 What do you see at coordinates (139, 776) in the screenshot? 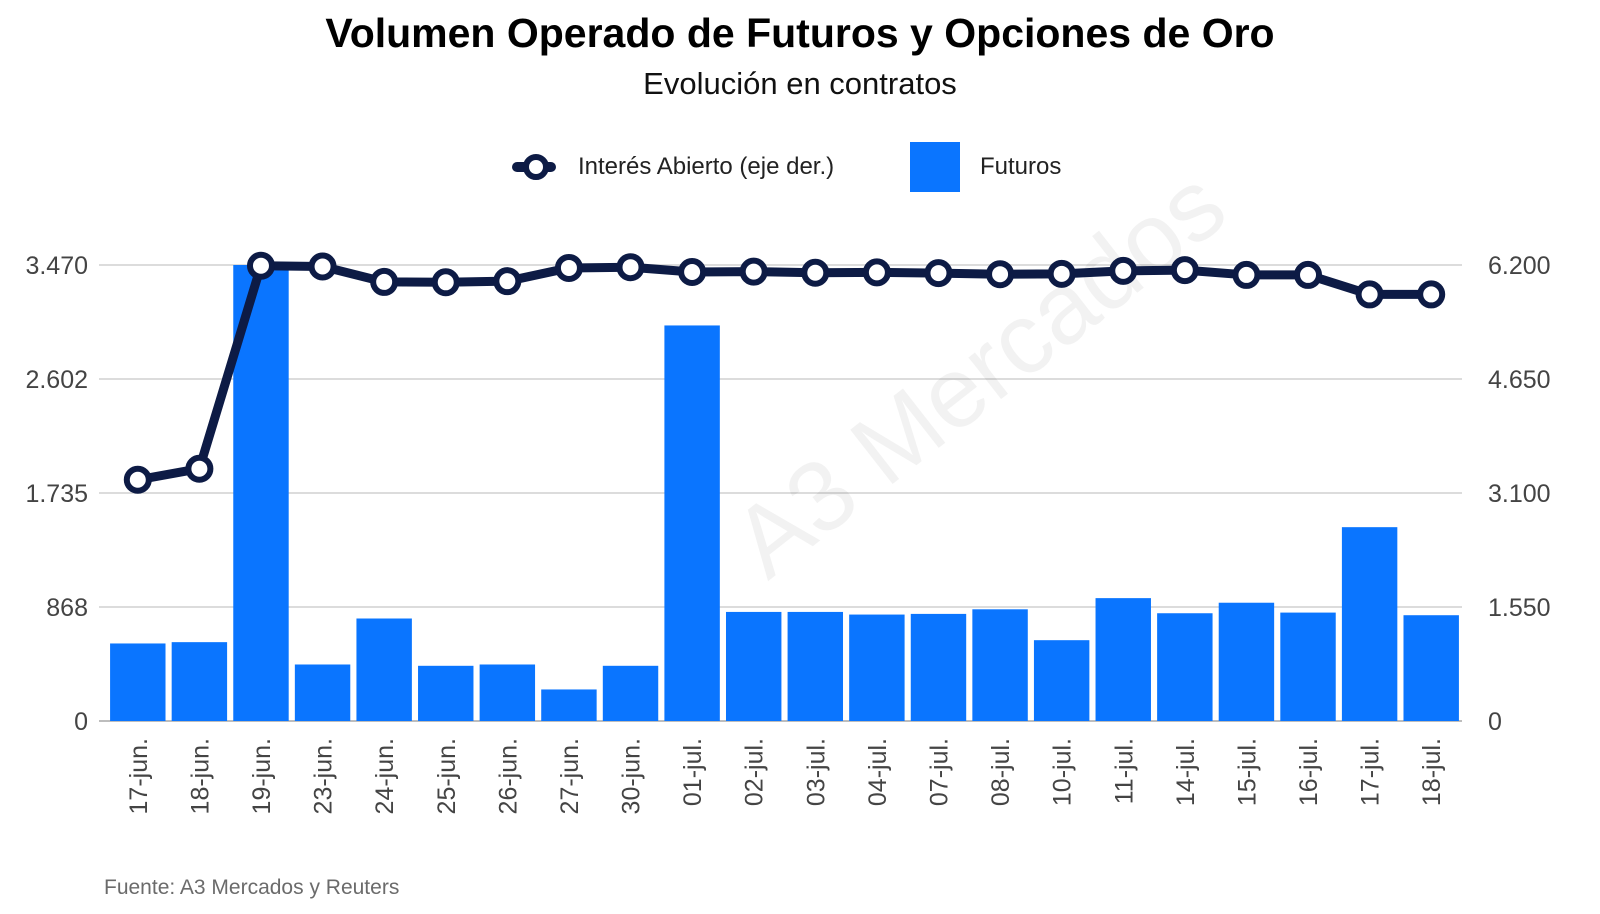
I see `x-tick-label: 17-jun.` at bounding box center [139, 776].